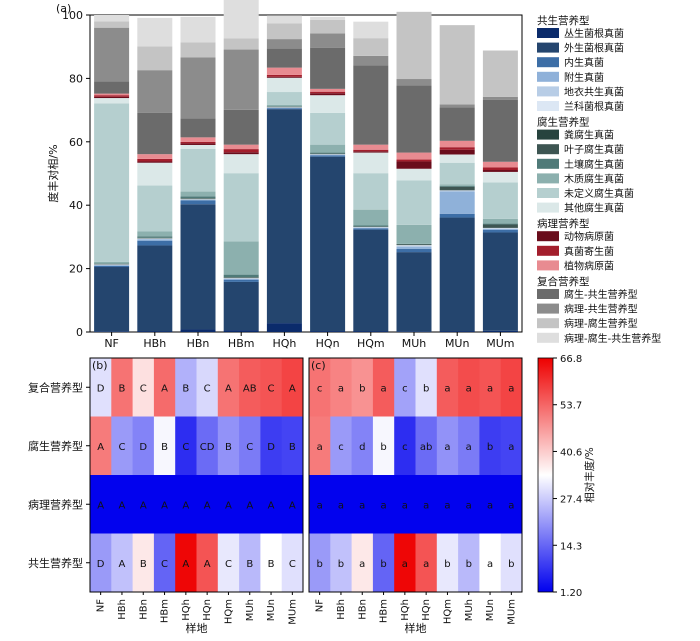 The image size is (700, 641). Describe the element at coordinates (76, 269) in the screenshot. I see `y-tick-label: 20` at that location.